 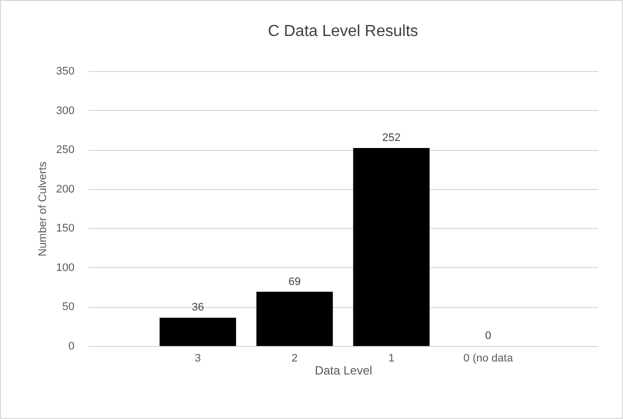 What do you see at coordinates (295, 358) in the screenshot?
I see `x-tick-label: 2` at bounding box center [295, 358].